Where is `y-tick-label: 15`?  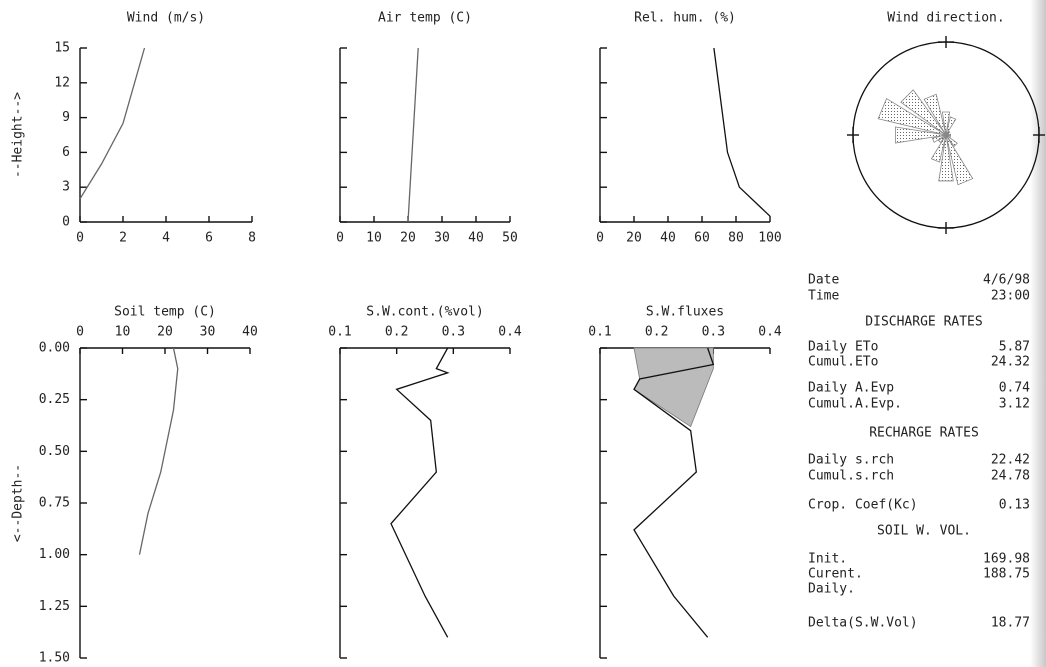
y-tick-label: 15 is located at coordinates (62, 48).